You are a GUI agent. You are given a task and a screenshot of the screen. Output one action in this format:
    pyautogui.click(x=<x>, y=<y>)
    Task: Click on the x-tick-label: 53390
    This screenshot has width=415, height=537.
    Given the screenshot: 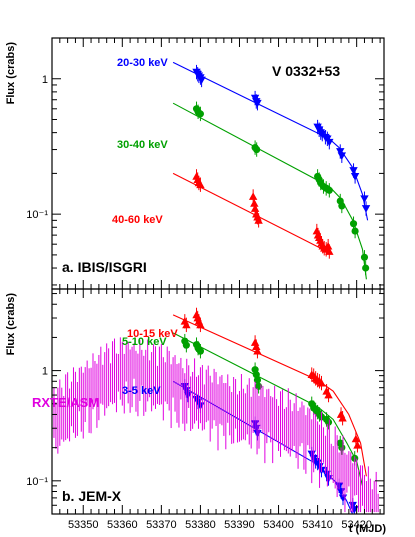 What is the action you would take?
    pyautogui.click(x=239, y=525)
    